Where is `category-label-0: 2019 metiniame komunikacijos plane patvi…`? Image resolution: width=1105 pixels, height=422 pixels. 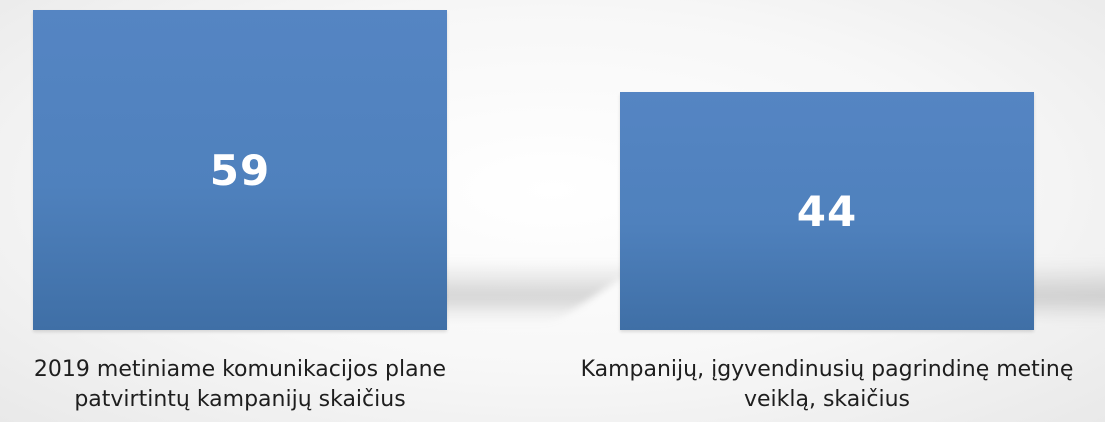 category-label-0: 2019 metiniame komunikacijos plane patvi… is located at coordinates (240, 384).